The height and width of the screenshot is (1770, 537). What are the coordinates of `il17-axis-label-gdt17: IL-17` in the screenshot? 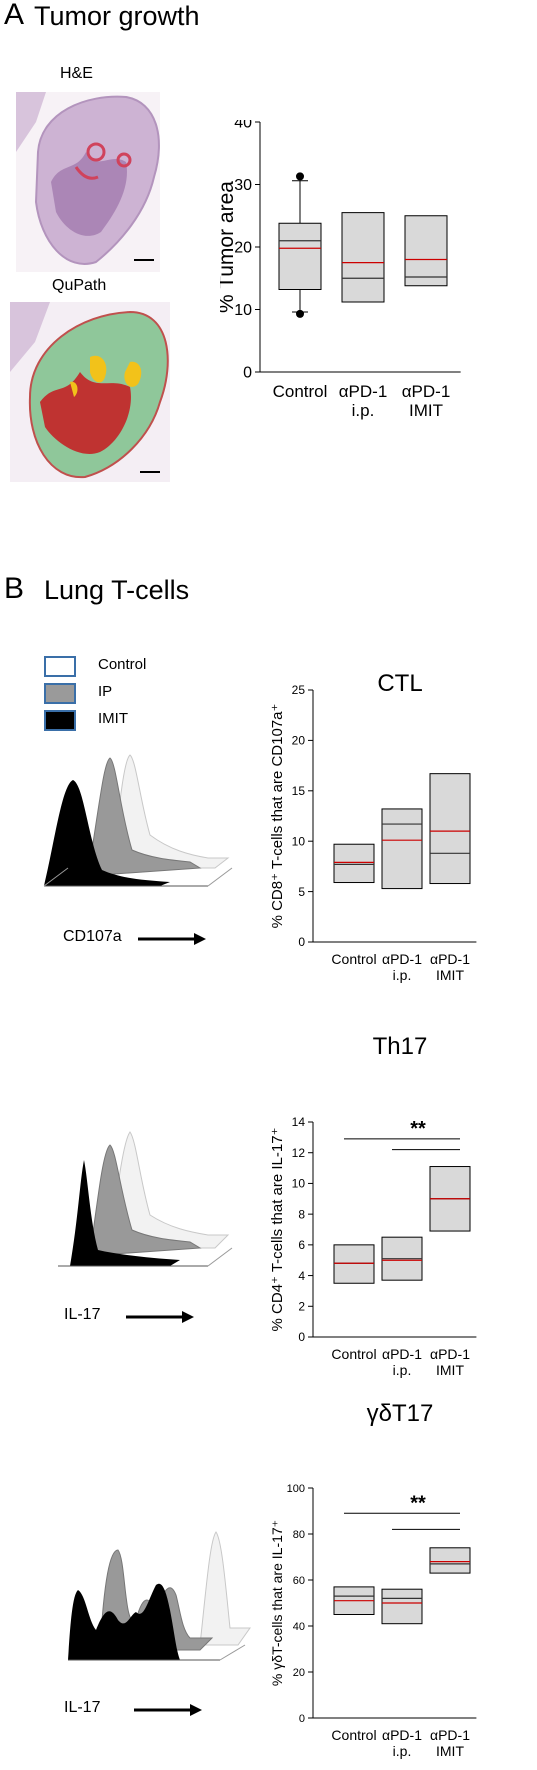 It's located at (82, 1707).